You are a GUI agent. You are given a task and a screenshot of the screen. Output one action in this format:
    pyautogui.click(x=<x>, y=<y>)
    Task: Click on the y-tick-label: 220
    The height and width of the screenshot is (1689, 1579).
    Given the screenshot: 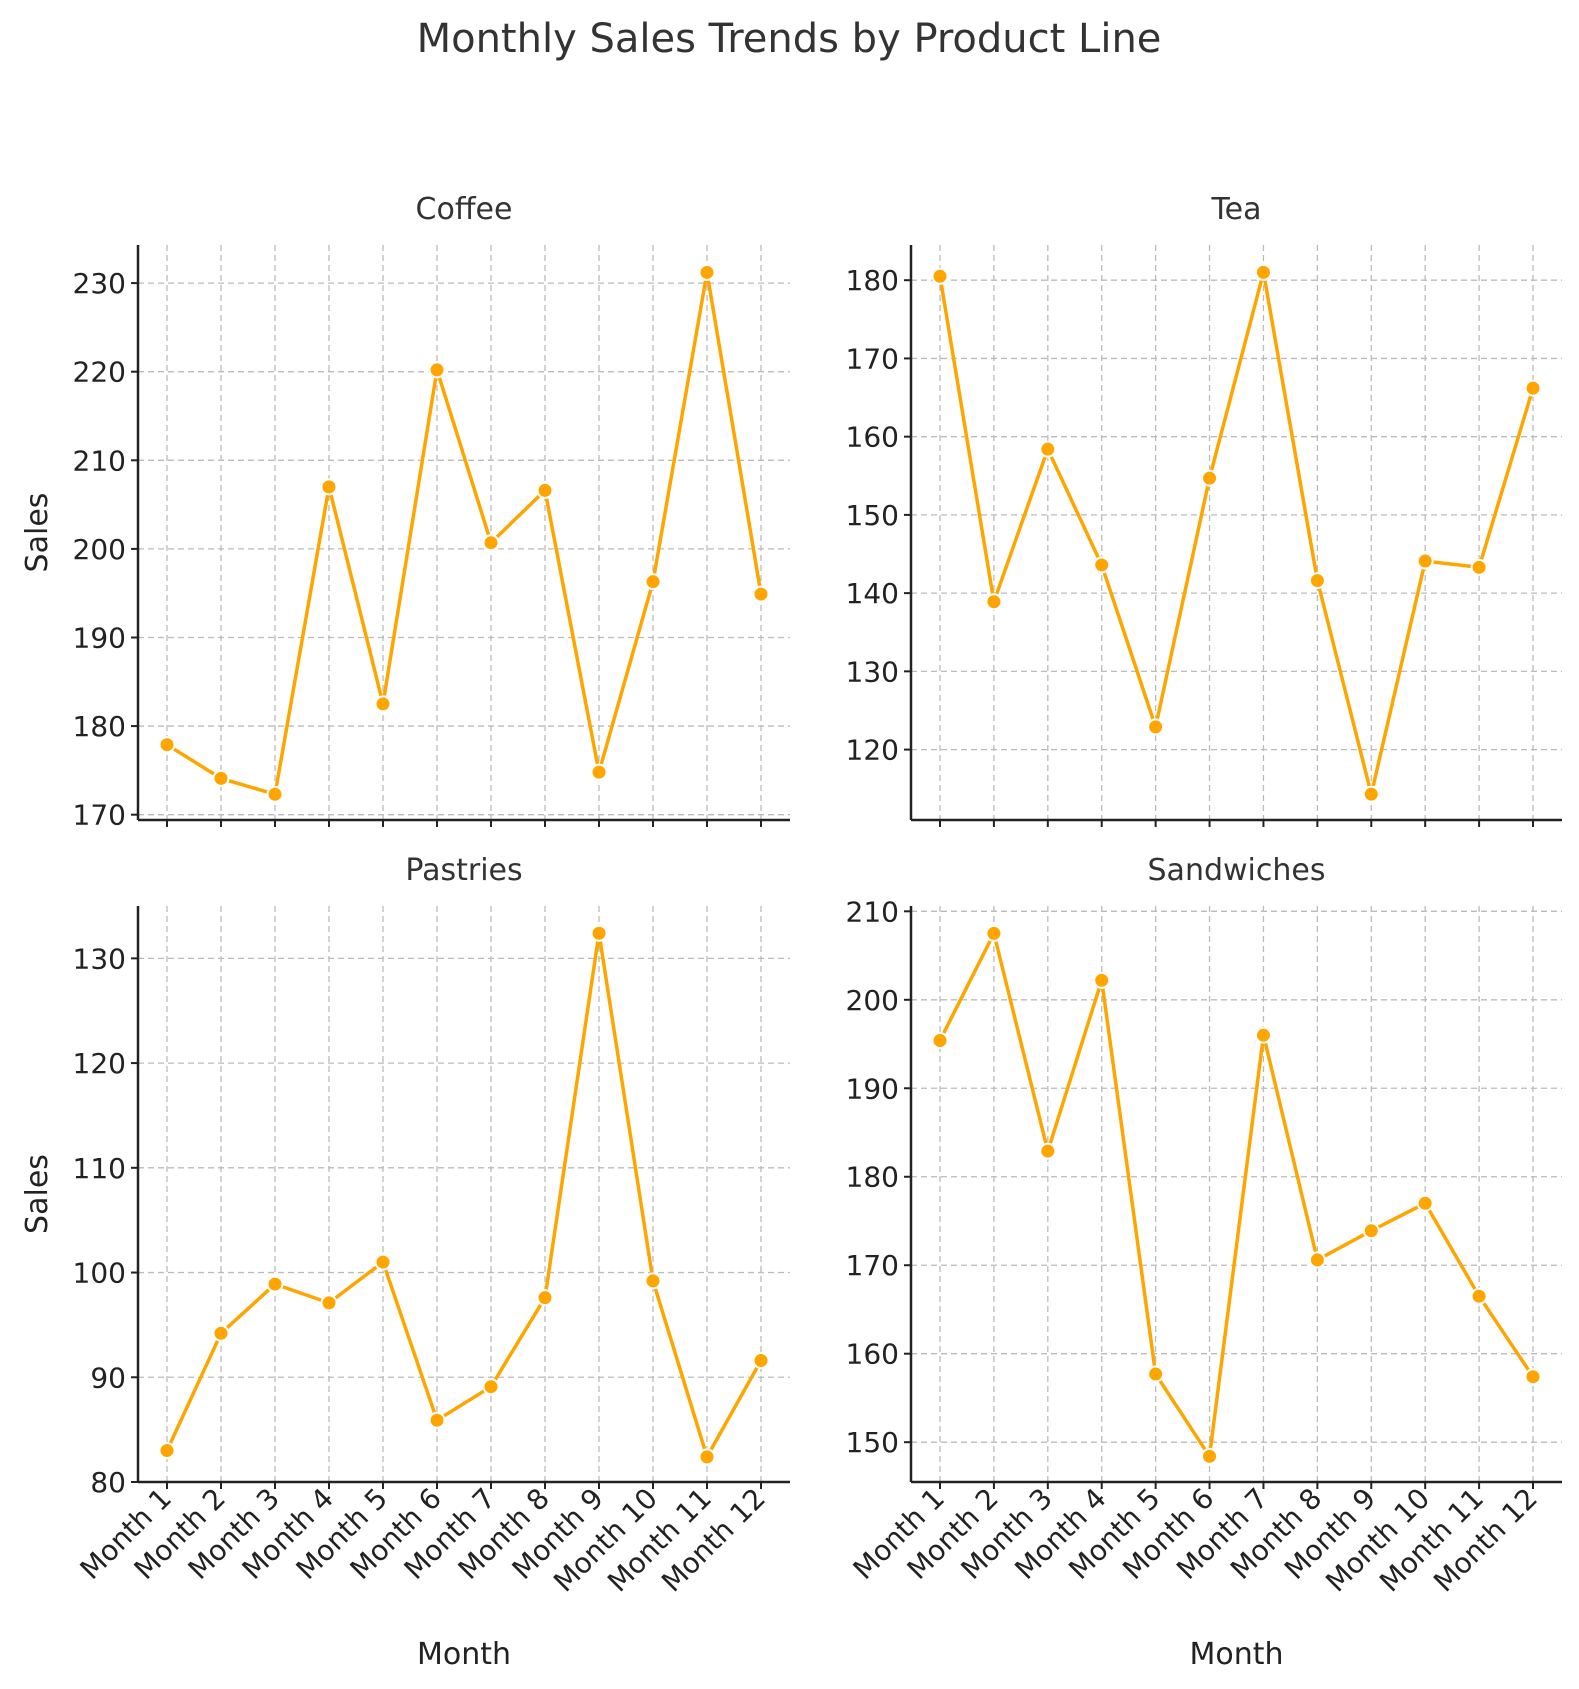 What is the action you would take?
    pyautogui.click(x=99, y=372)
    